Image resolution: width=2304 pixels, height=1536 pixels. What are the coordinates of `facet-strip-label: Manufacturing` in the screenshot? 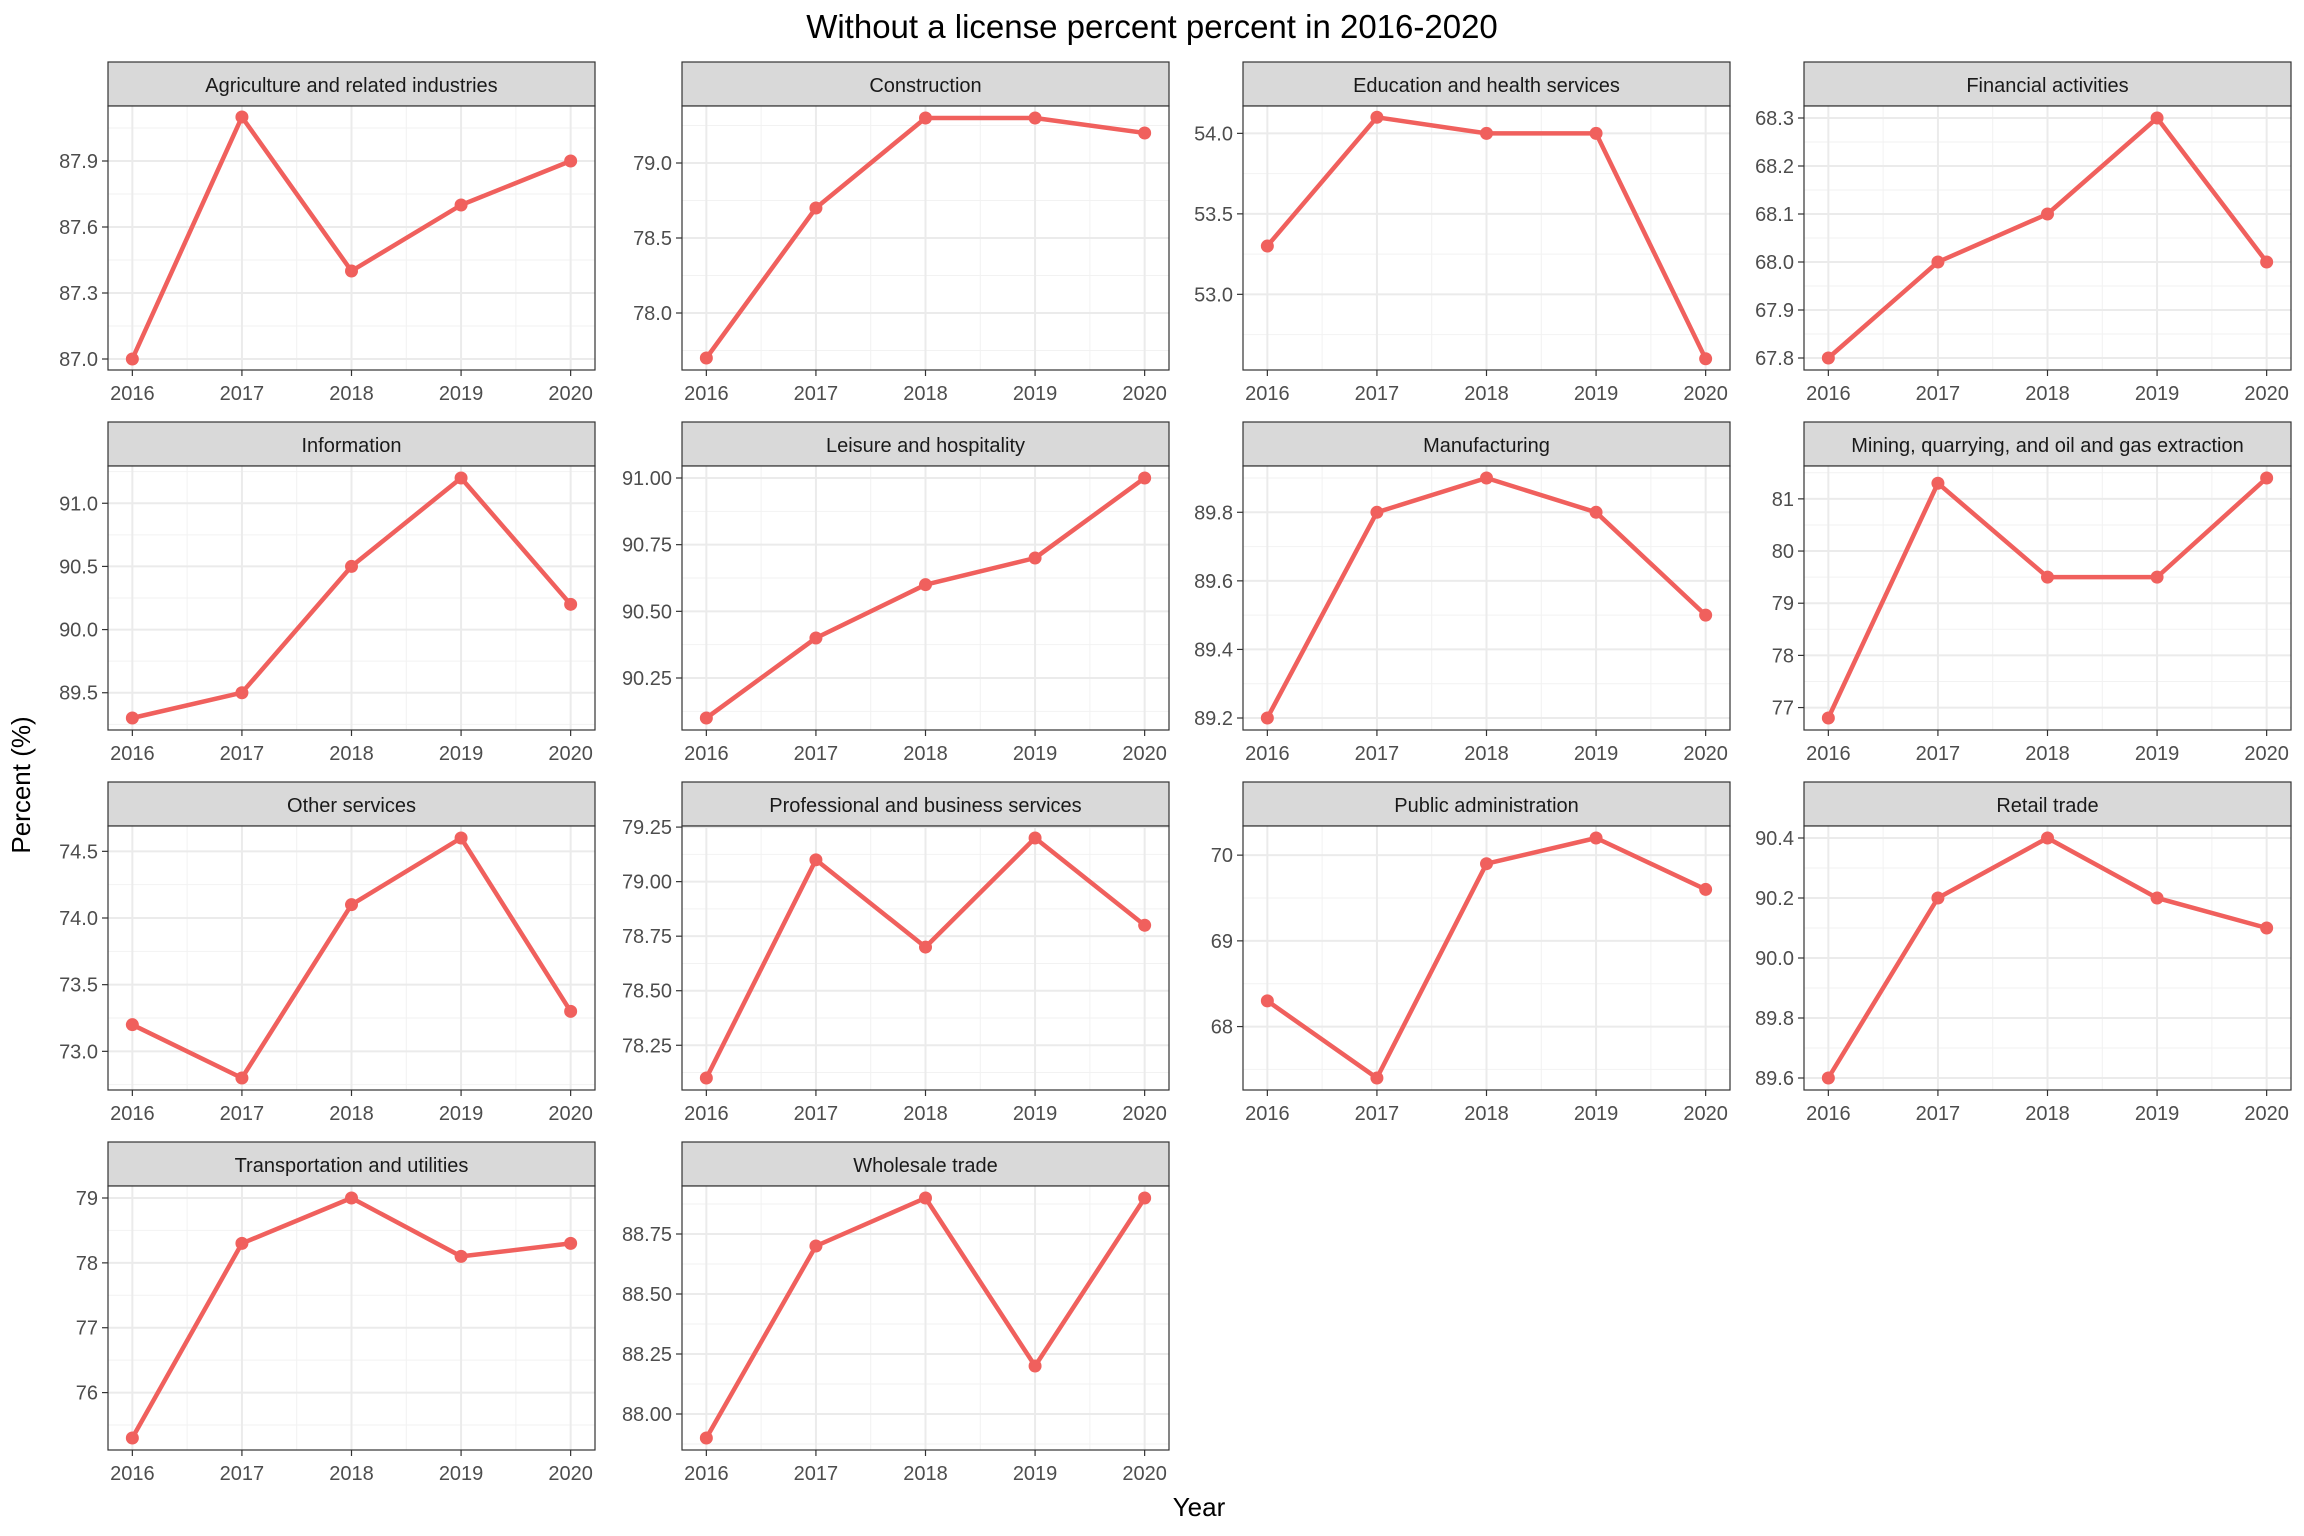 It's located at (1486, 446).